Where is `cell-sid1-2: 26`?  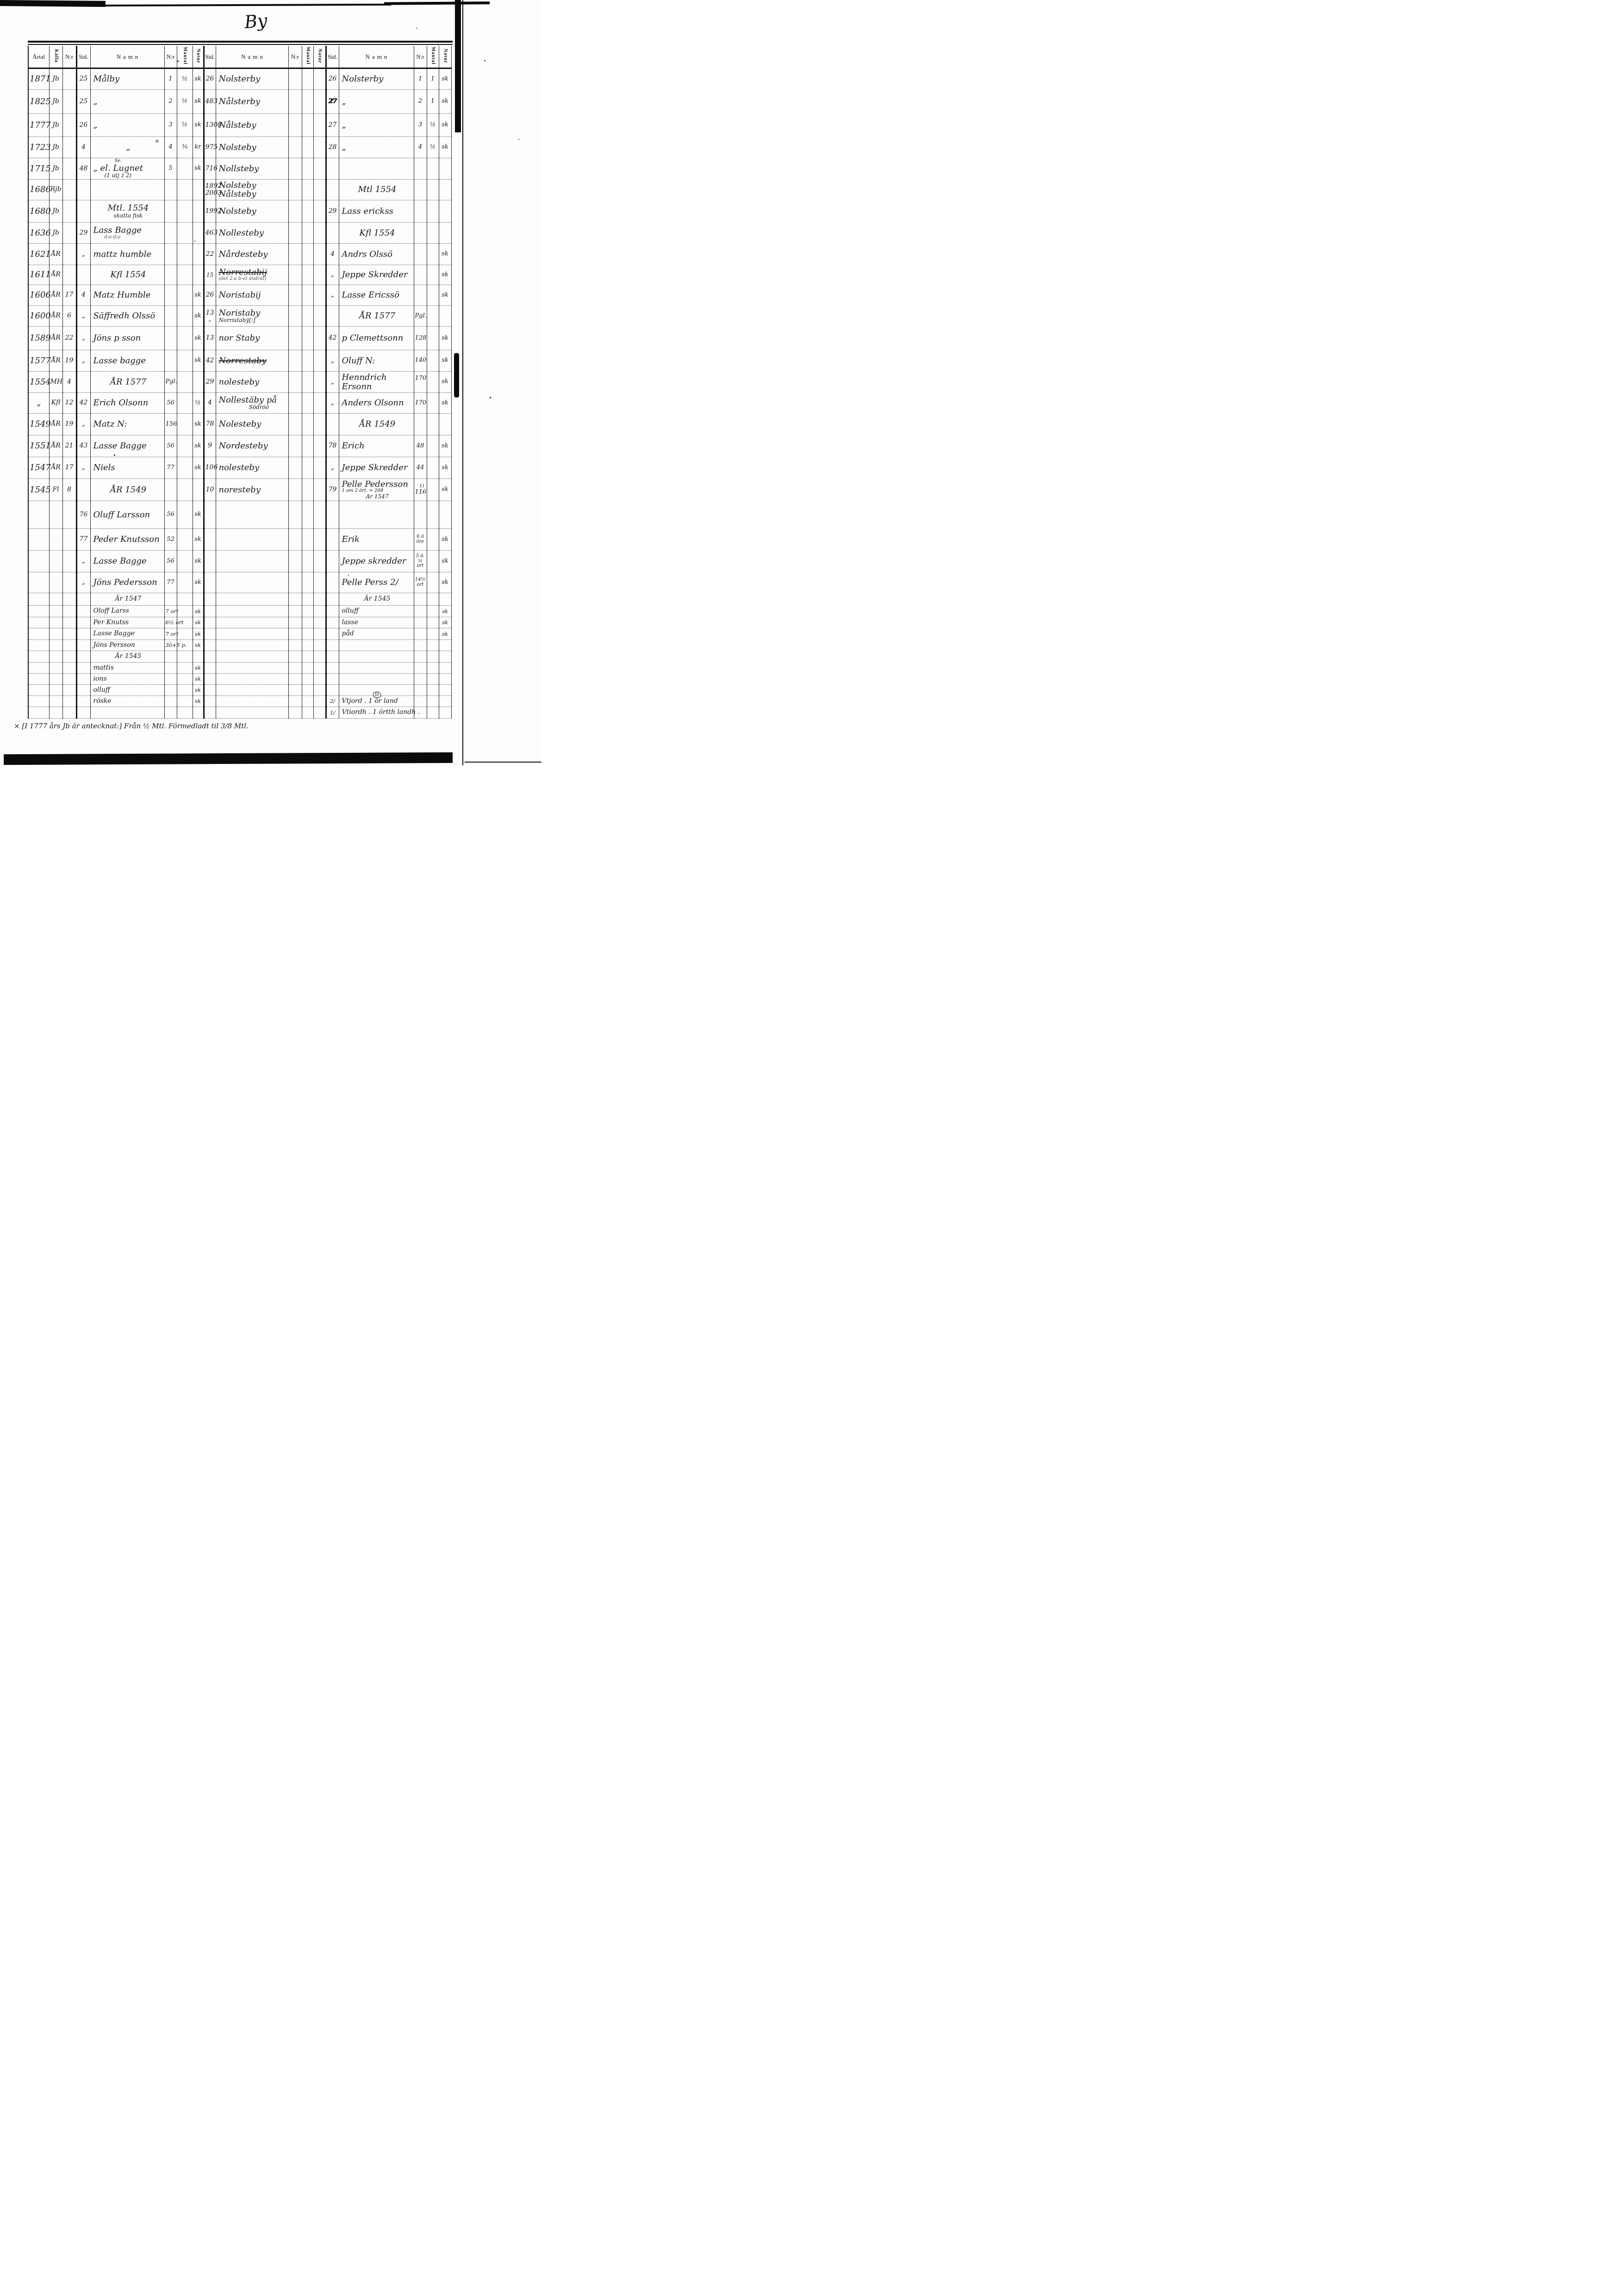 cell-sid1-2: 26 is located at coordinates (83, 125).